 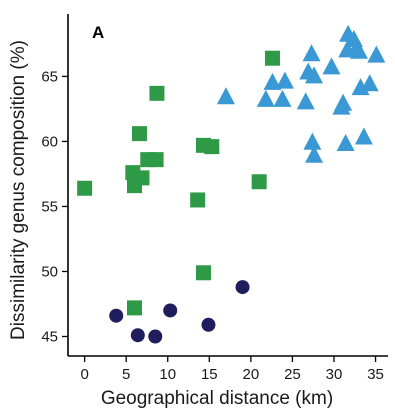 What do you see at coordinates (126, 374) in the screenshot?
I see `x-tick-label: 5` at bounding box center [126, 374].